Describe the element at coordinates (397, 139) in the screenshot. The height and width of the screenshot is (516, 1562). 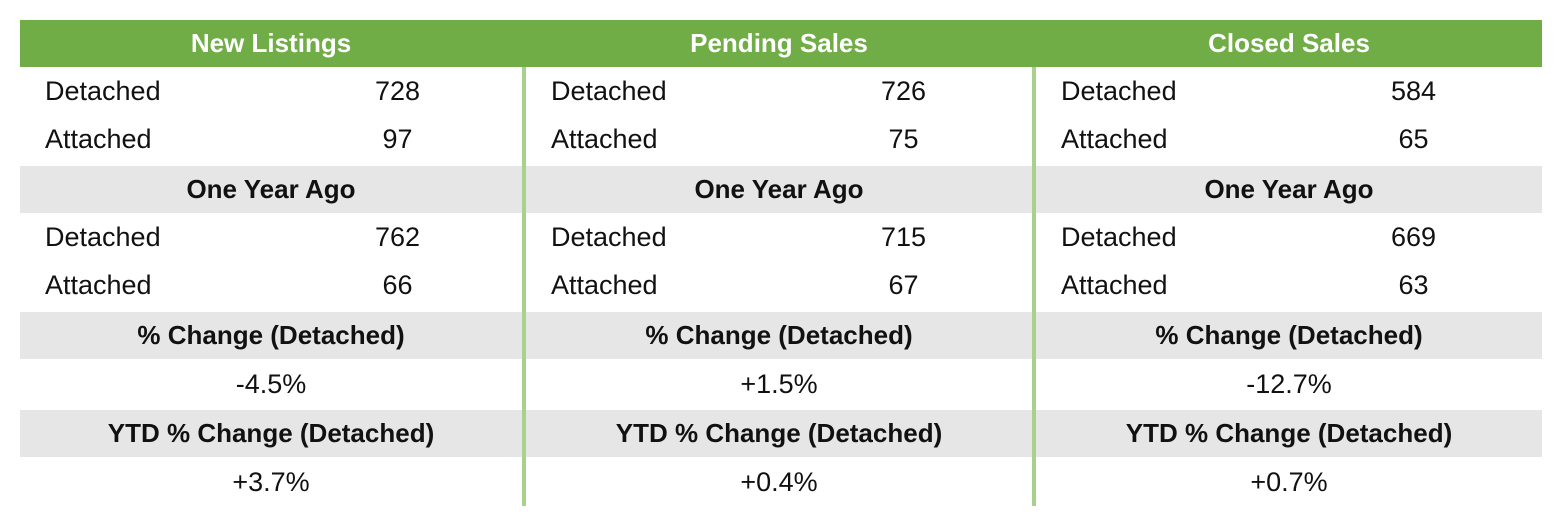
I see `row-value: 97` at that location.